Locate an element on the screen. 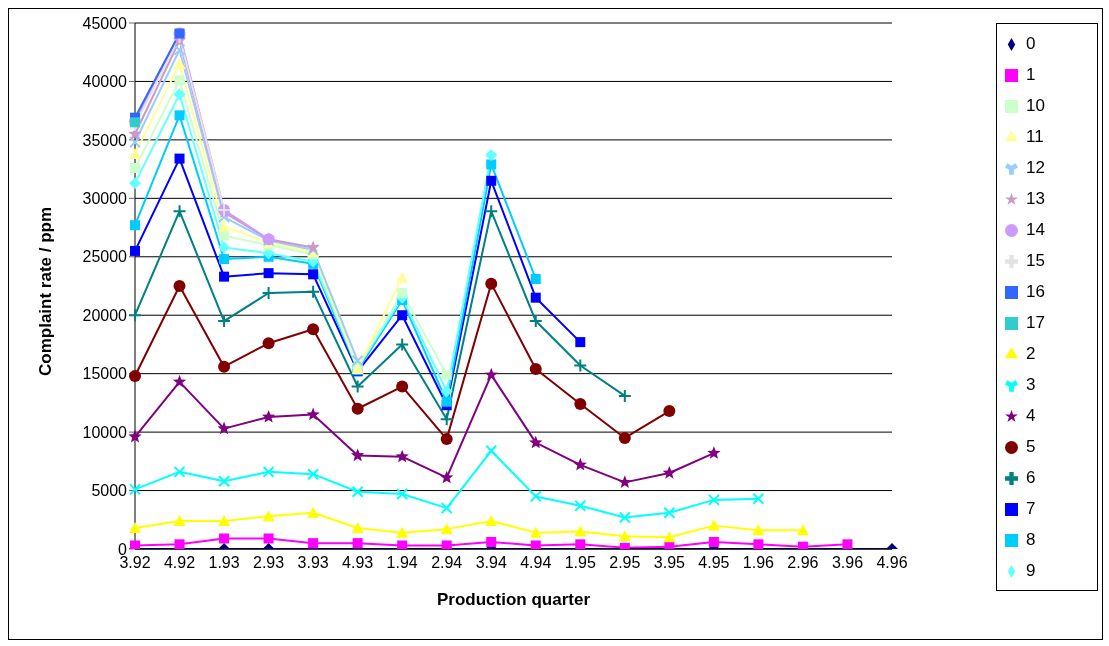  x-tick-label: 2.95 is located at coordinates (625, 563).